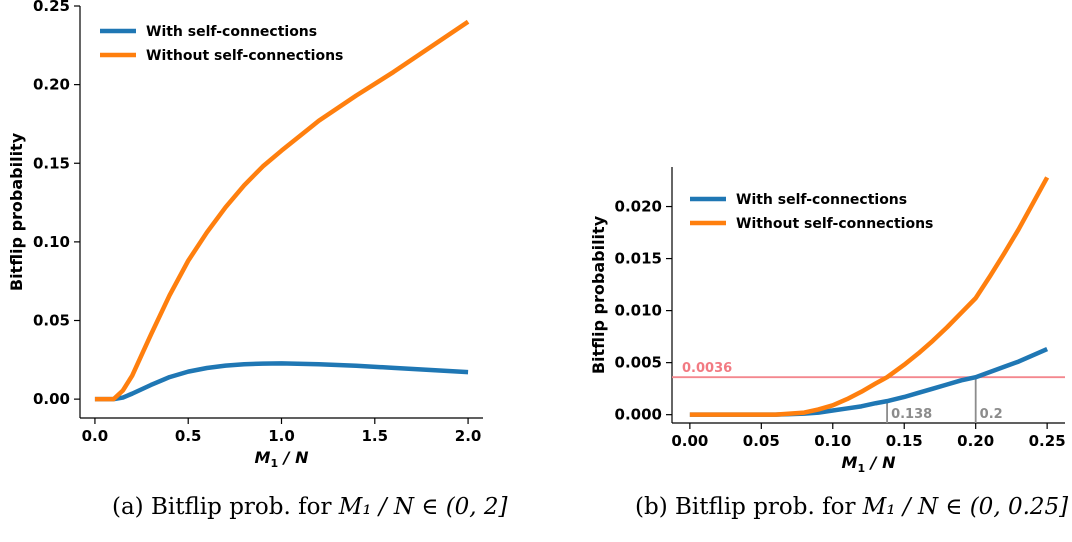  What do you see at coordinates (282, 459) in the screenshot?
I see `x-axis-label-a: M1 / N` at bounding box center [282, 459].